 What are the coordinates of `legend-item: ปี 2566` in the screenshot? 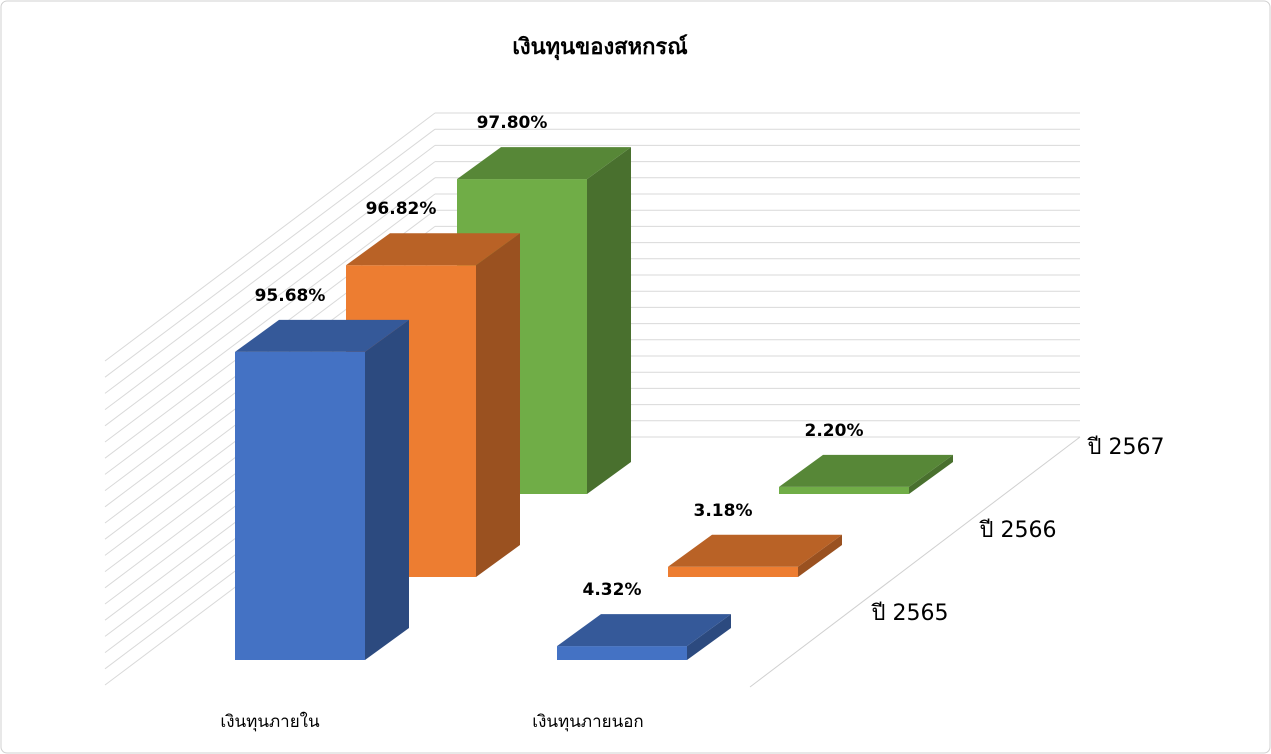 It's located at (1018, 530).